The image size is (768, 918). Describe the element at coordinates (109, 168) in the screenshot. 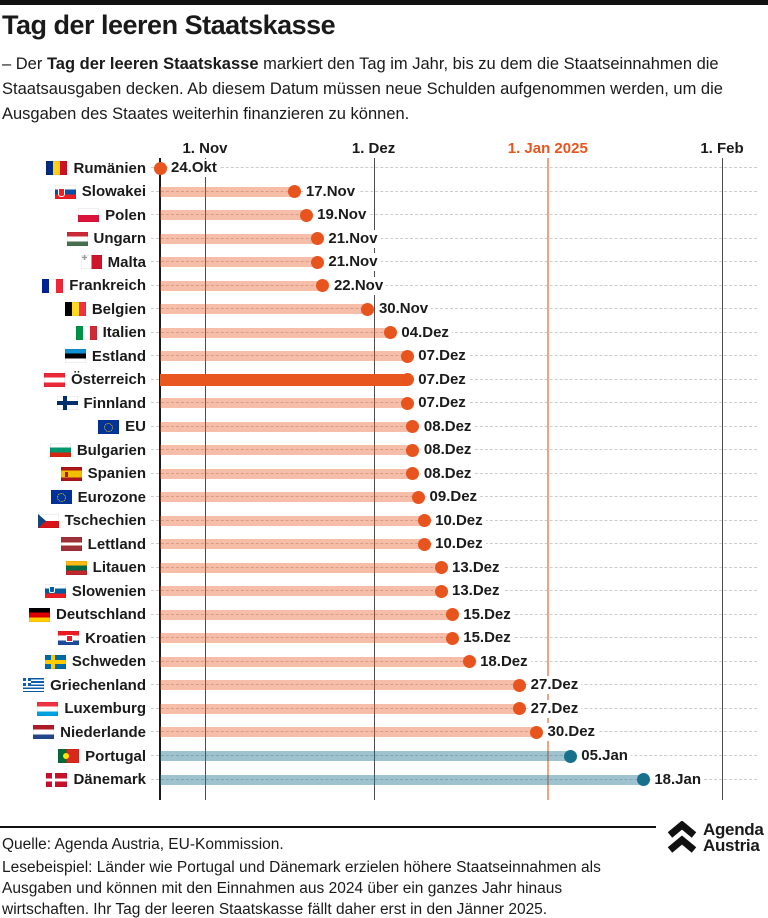

I see `country-name: Rumänien` at that location.